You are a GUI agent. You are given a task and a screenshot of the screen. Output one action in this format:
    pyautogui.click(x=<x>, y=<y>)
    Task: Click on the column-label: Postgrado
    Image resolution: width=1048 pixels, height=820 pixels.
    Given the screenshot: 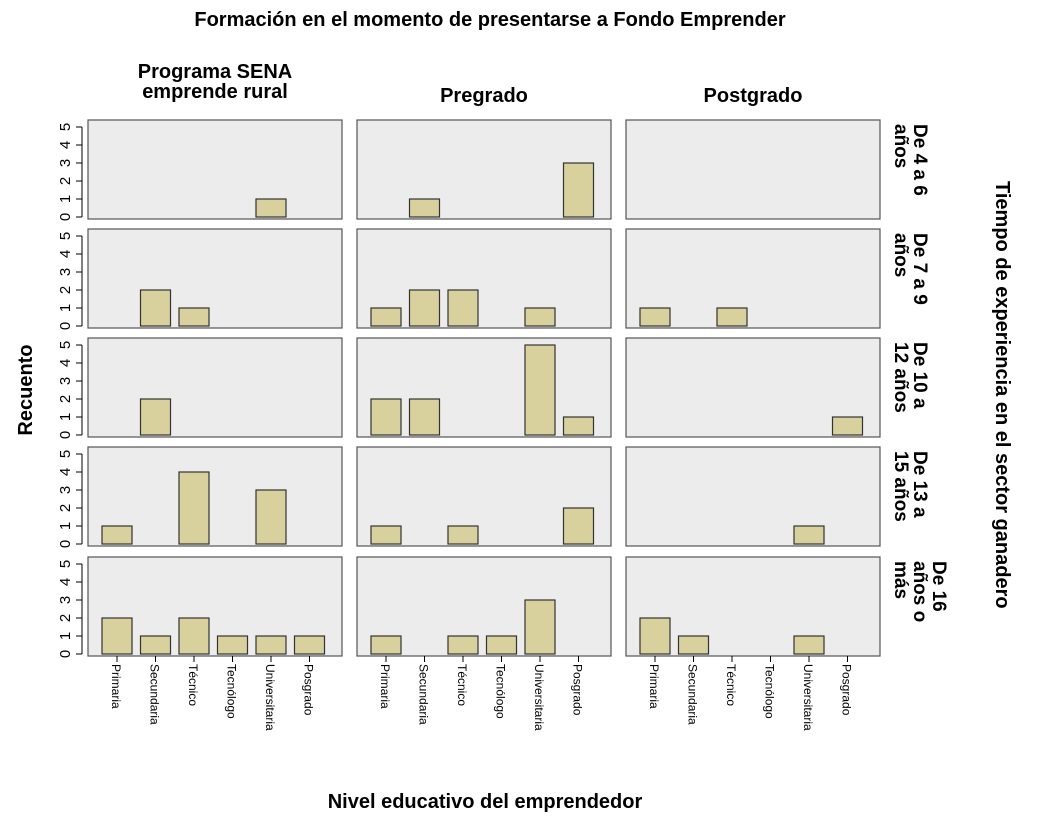 What is the action you would take?
    pyautogui.click(x=753, y=96)
    